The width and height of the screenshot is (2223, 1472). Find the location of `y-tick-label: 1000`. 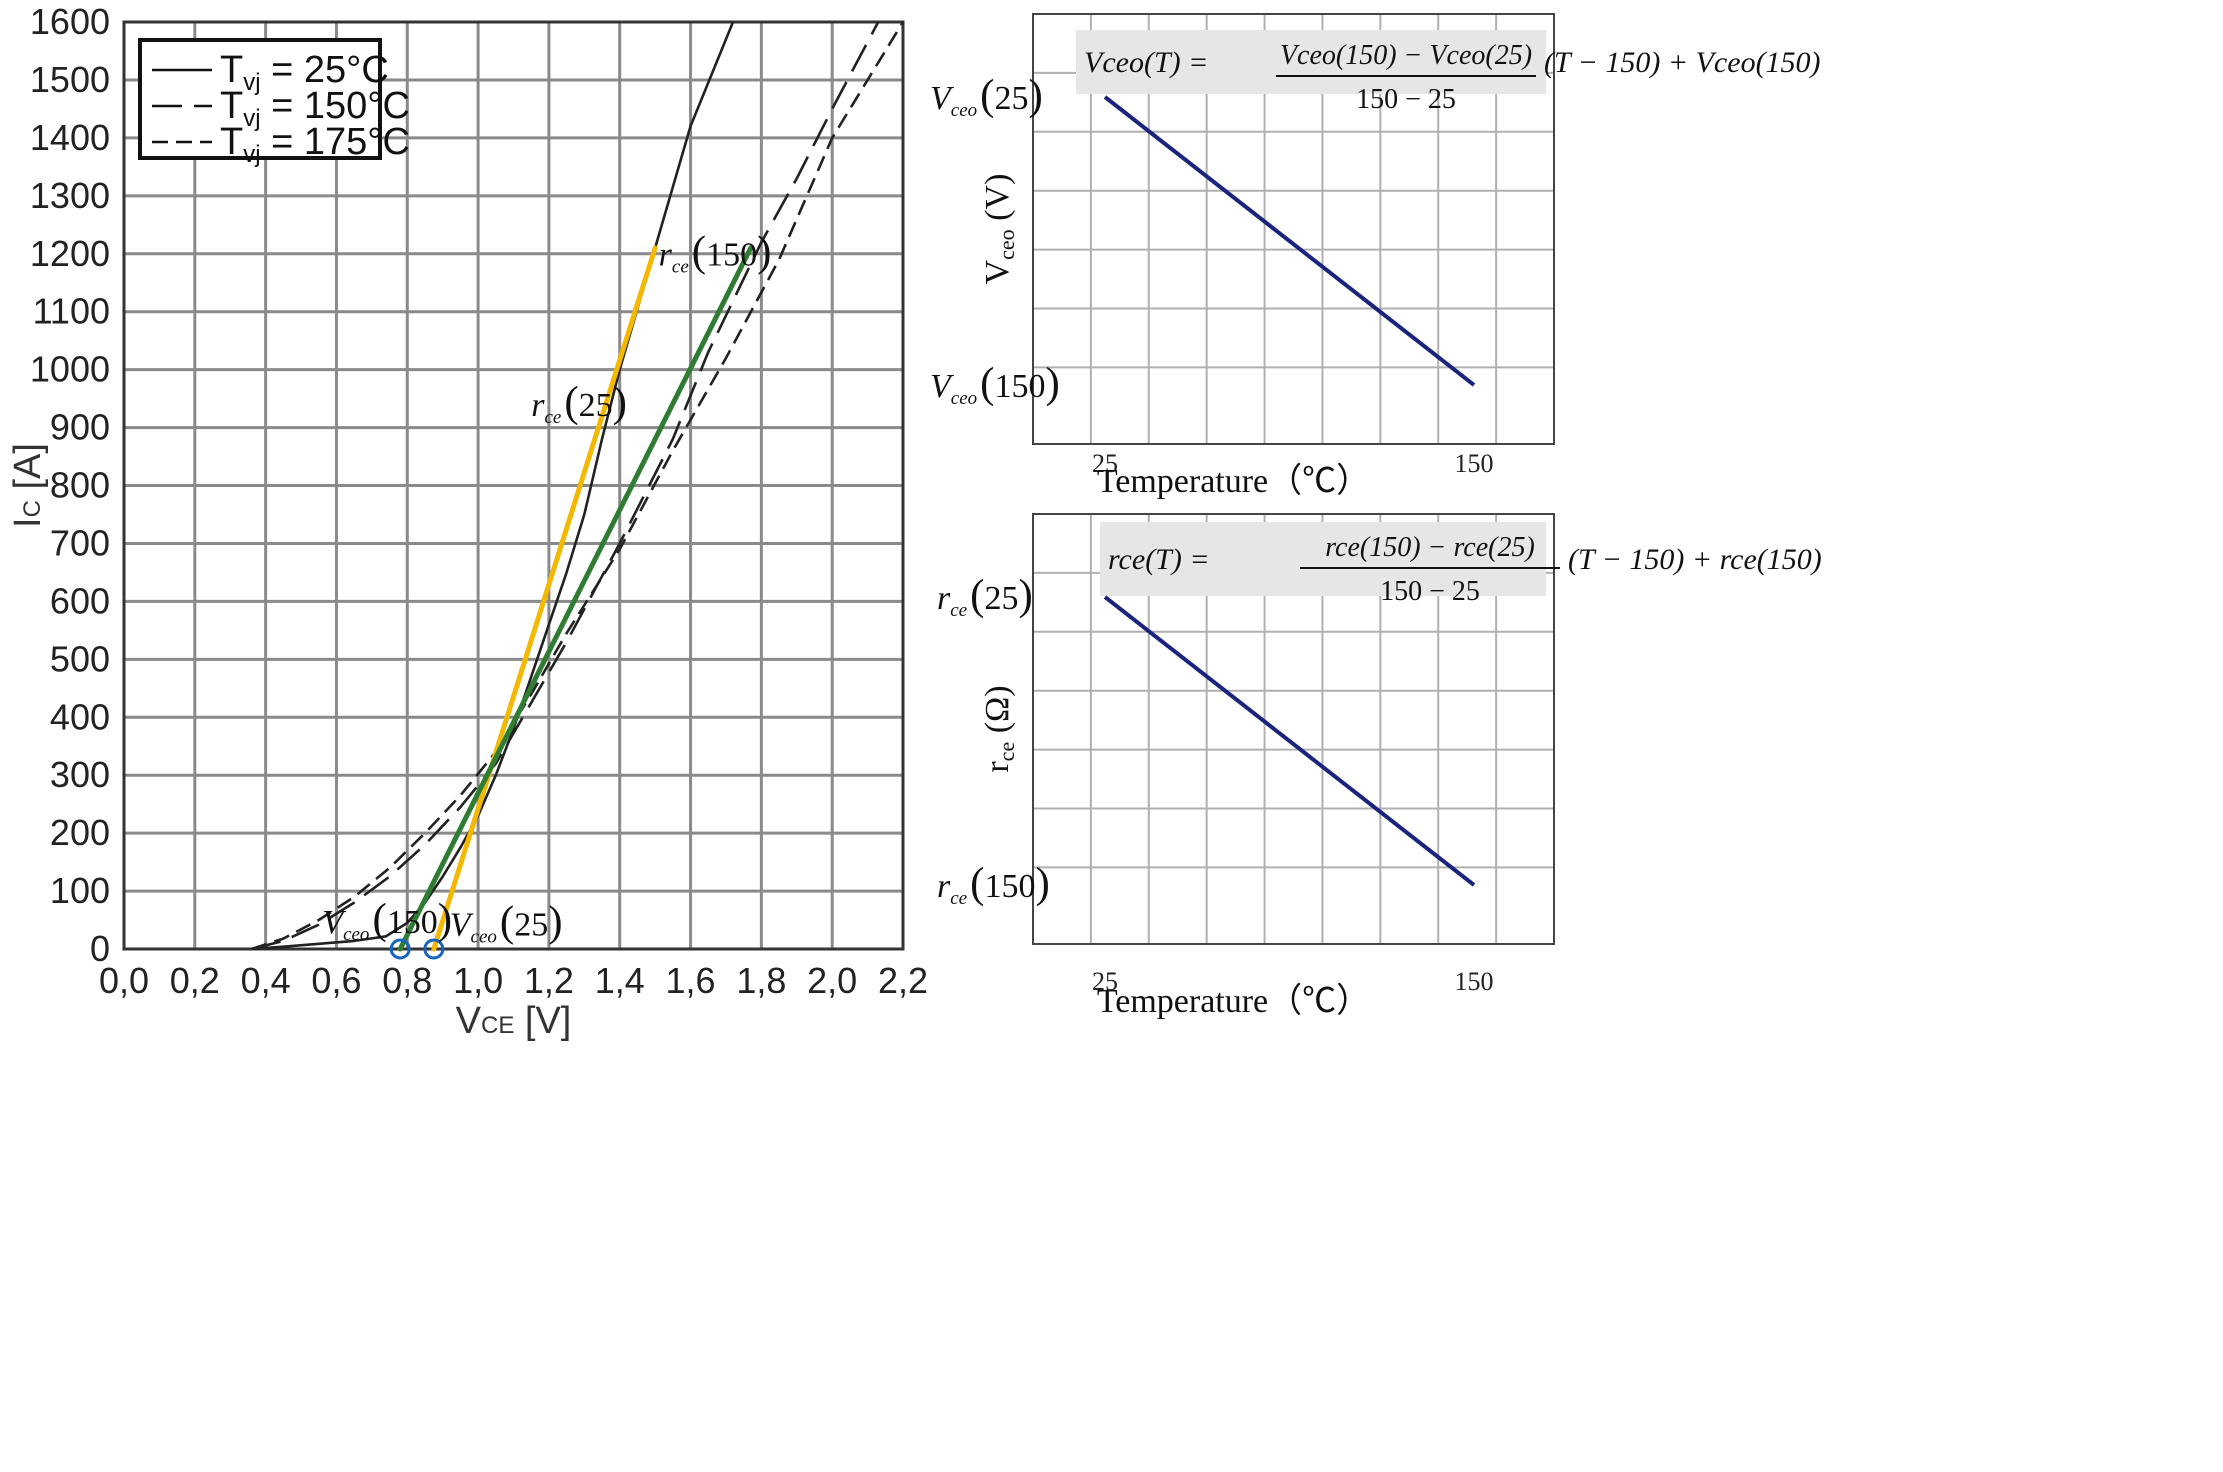

y-tick-label: 1000 is located at coordinates (70, 369).